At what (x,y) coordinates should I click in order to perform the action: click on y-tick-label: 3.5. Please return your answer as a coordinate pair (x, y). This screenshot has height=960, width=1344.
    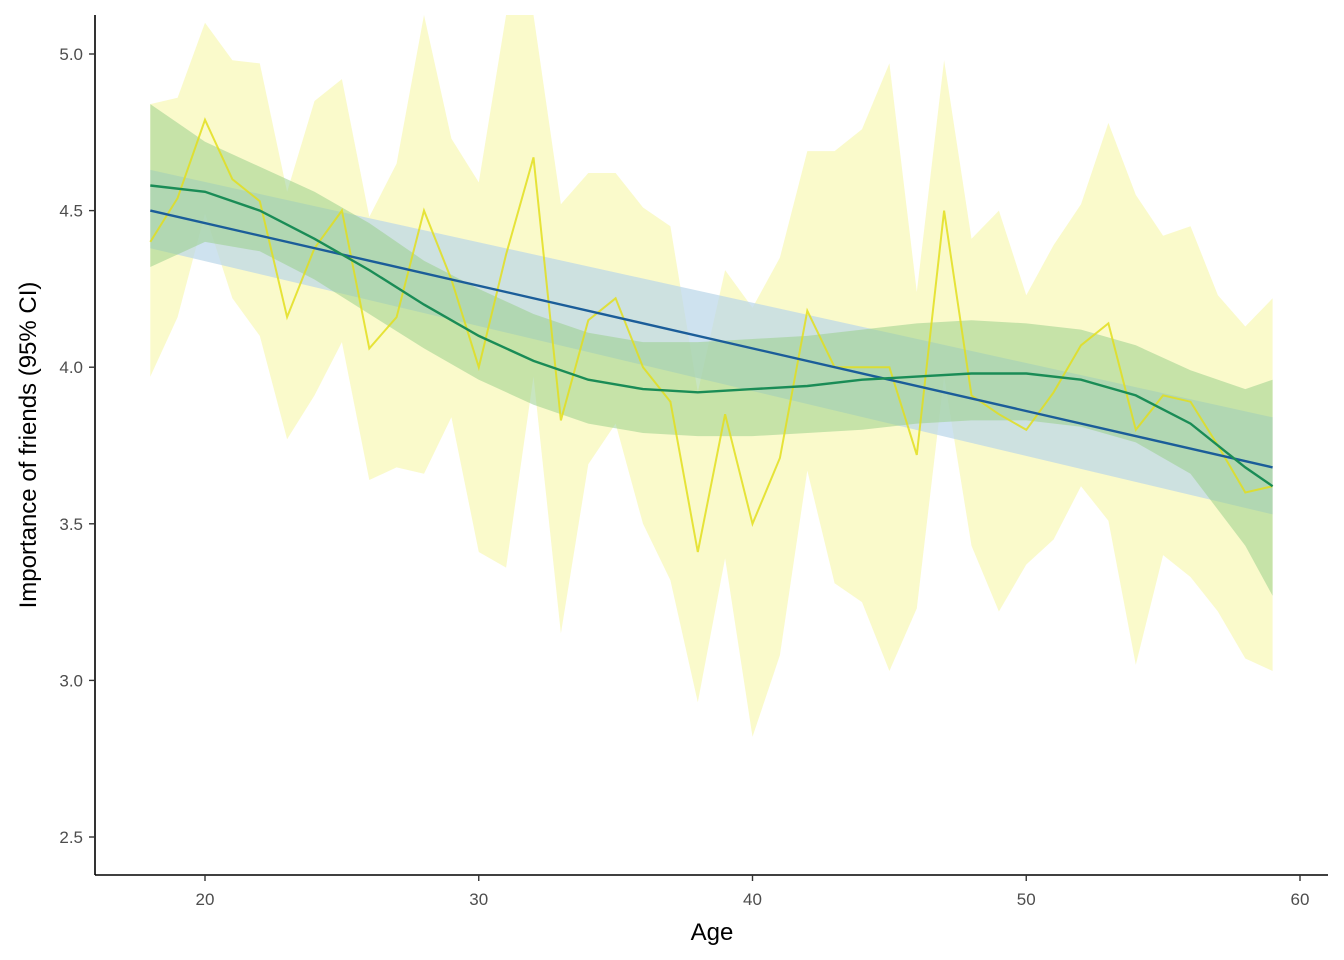
    Looking at the image, I should click on (71, 524).